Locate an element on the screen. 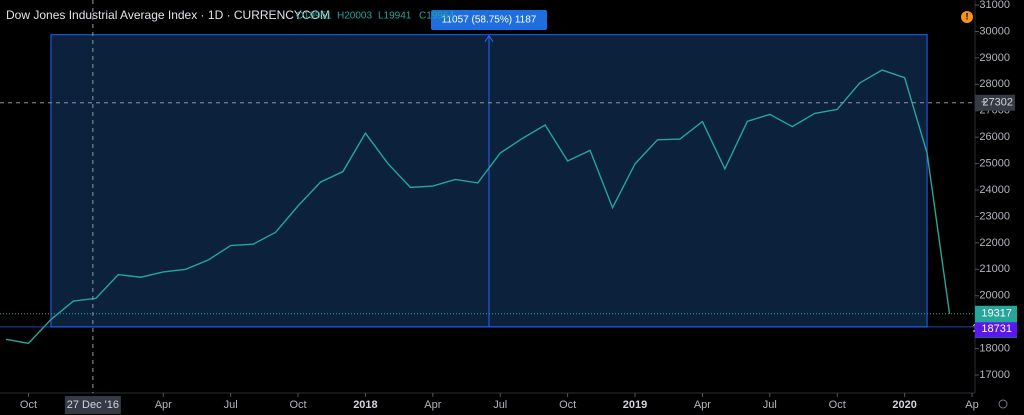 Image resolution: width=1024 pixels, height=415 pixels. ohlc-close: C19964 is located at coordinates (436, 16).